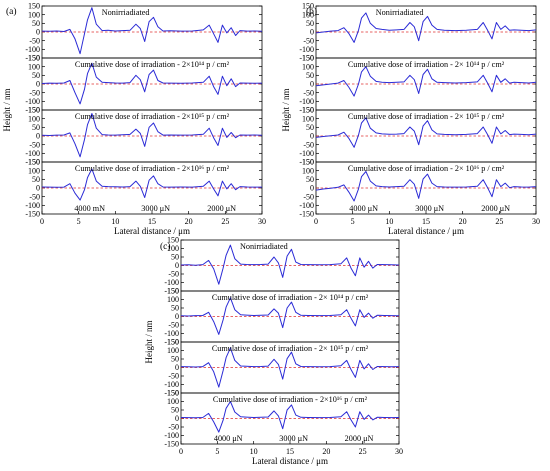 This screenshot has width=550, height=471. What do you see at coordinates (165, 246) in the screenshot?
I see `panel-label: (c)` at bounding box center [165, 246].